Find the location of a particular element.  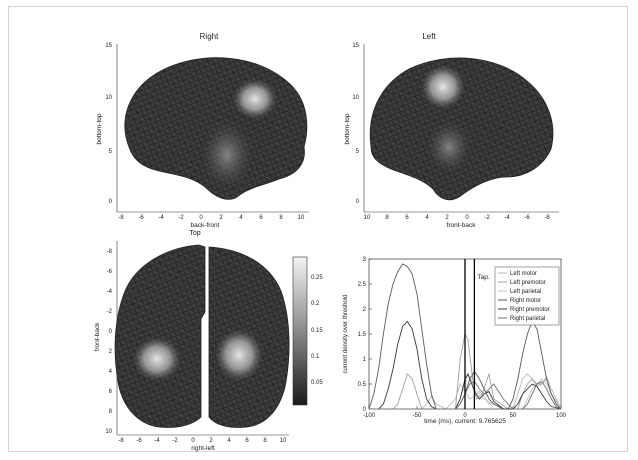

right-brain-surface is located at coordinates (216, 128).